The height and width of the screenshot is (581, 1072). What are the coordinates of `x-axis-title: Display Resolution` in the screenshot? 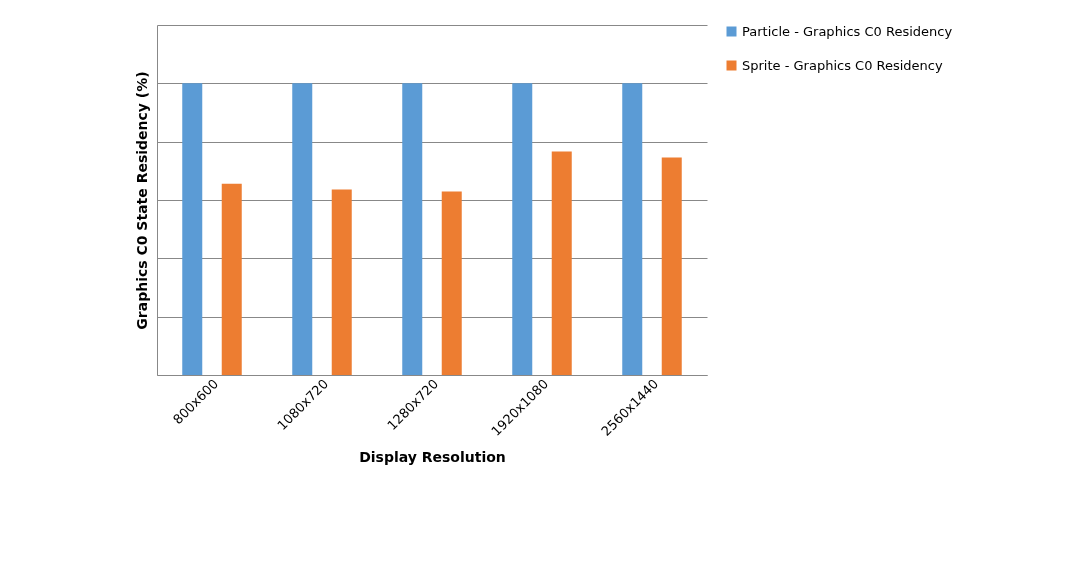 It's located at (432, 456).